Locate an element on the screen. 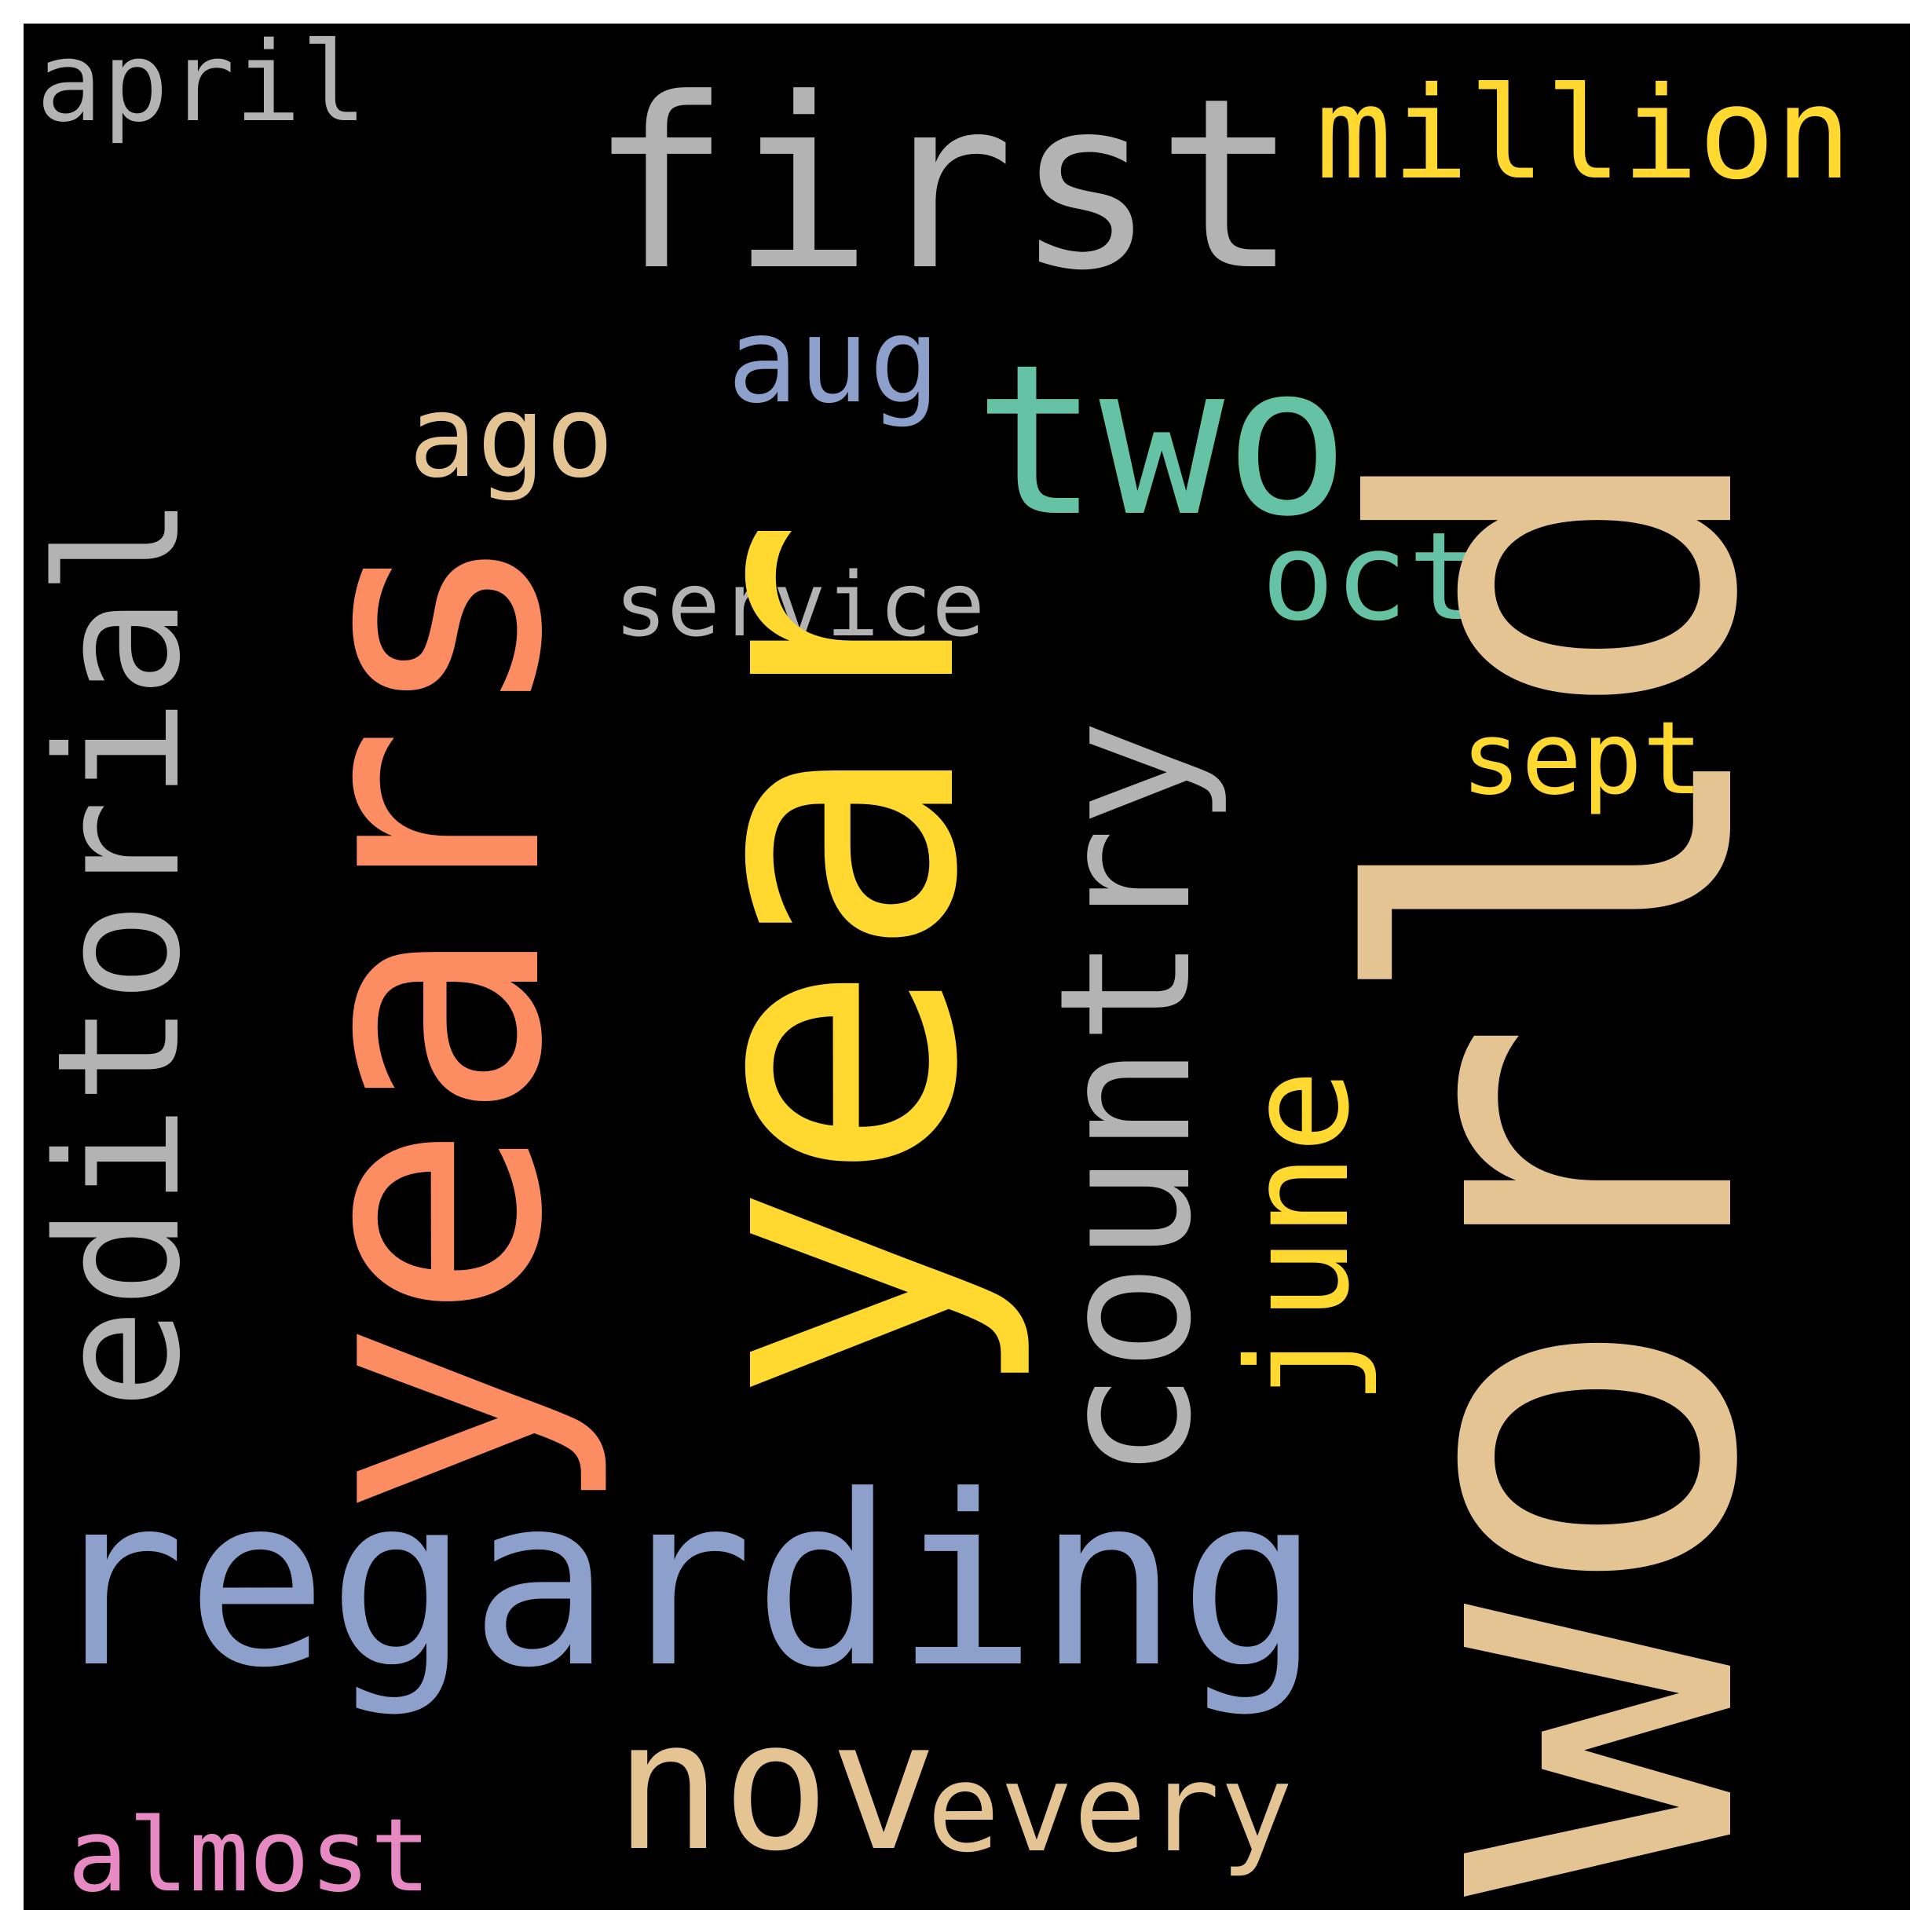 The width and height of the screenshot is (1932, 1932). word-regarding: regarding is located at coordinates (683, 1582).